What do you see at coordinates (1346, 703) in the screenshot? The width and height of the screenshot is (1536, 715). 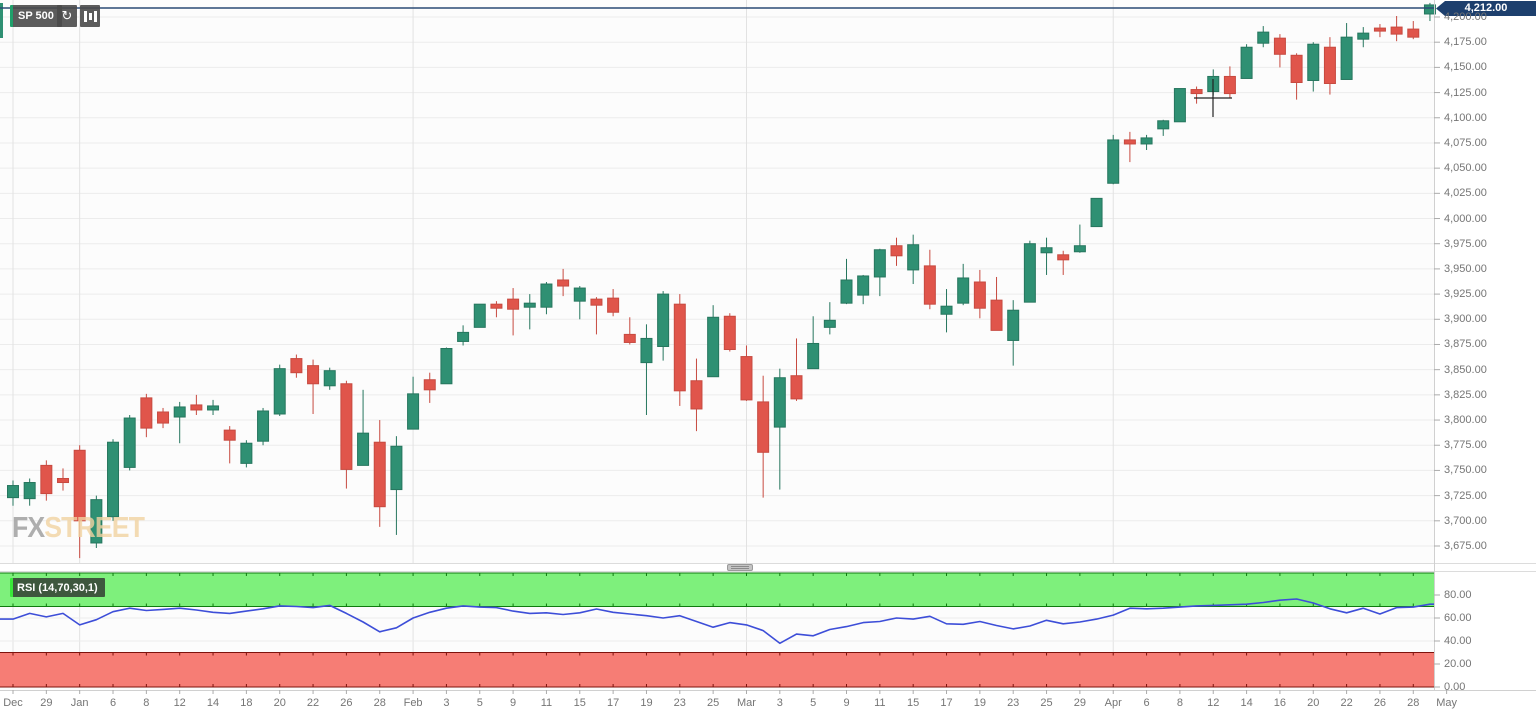 I see `time-axis-label: 22` at bounding box center [1346, 703].